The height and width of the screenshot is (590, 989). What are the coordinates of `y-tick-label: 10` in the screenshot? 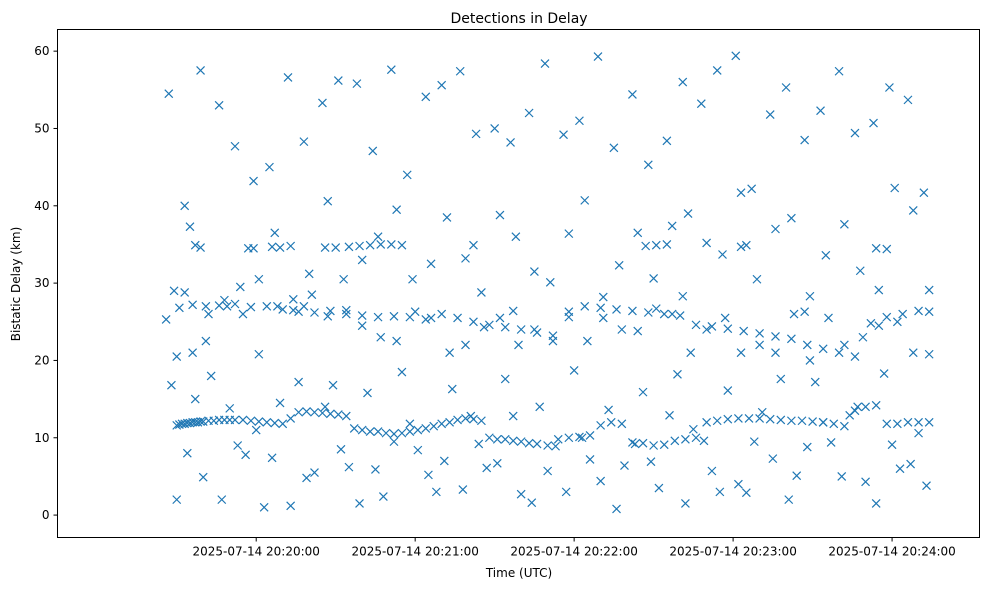 It's located at (41, 438).